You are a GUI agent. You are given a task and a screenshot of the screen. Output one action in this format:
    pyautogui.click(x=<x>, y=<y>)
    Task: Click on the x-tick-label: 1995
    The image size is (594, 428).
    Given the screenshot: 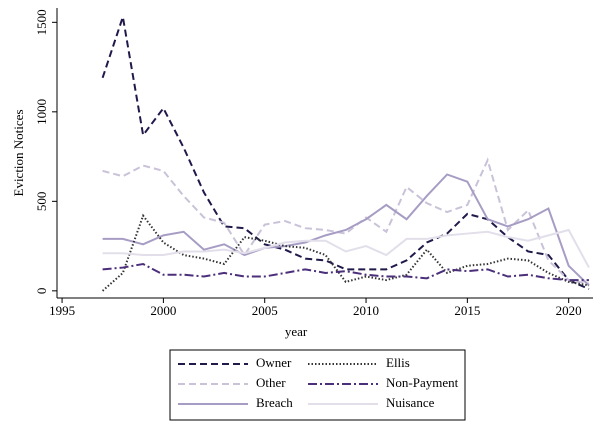 What is the action you would take?
    pyautogui.click(x=62, y=310)
    